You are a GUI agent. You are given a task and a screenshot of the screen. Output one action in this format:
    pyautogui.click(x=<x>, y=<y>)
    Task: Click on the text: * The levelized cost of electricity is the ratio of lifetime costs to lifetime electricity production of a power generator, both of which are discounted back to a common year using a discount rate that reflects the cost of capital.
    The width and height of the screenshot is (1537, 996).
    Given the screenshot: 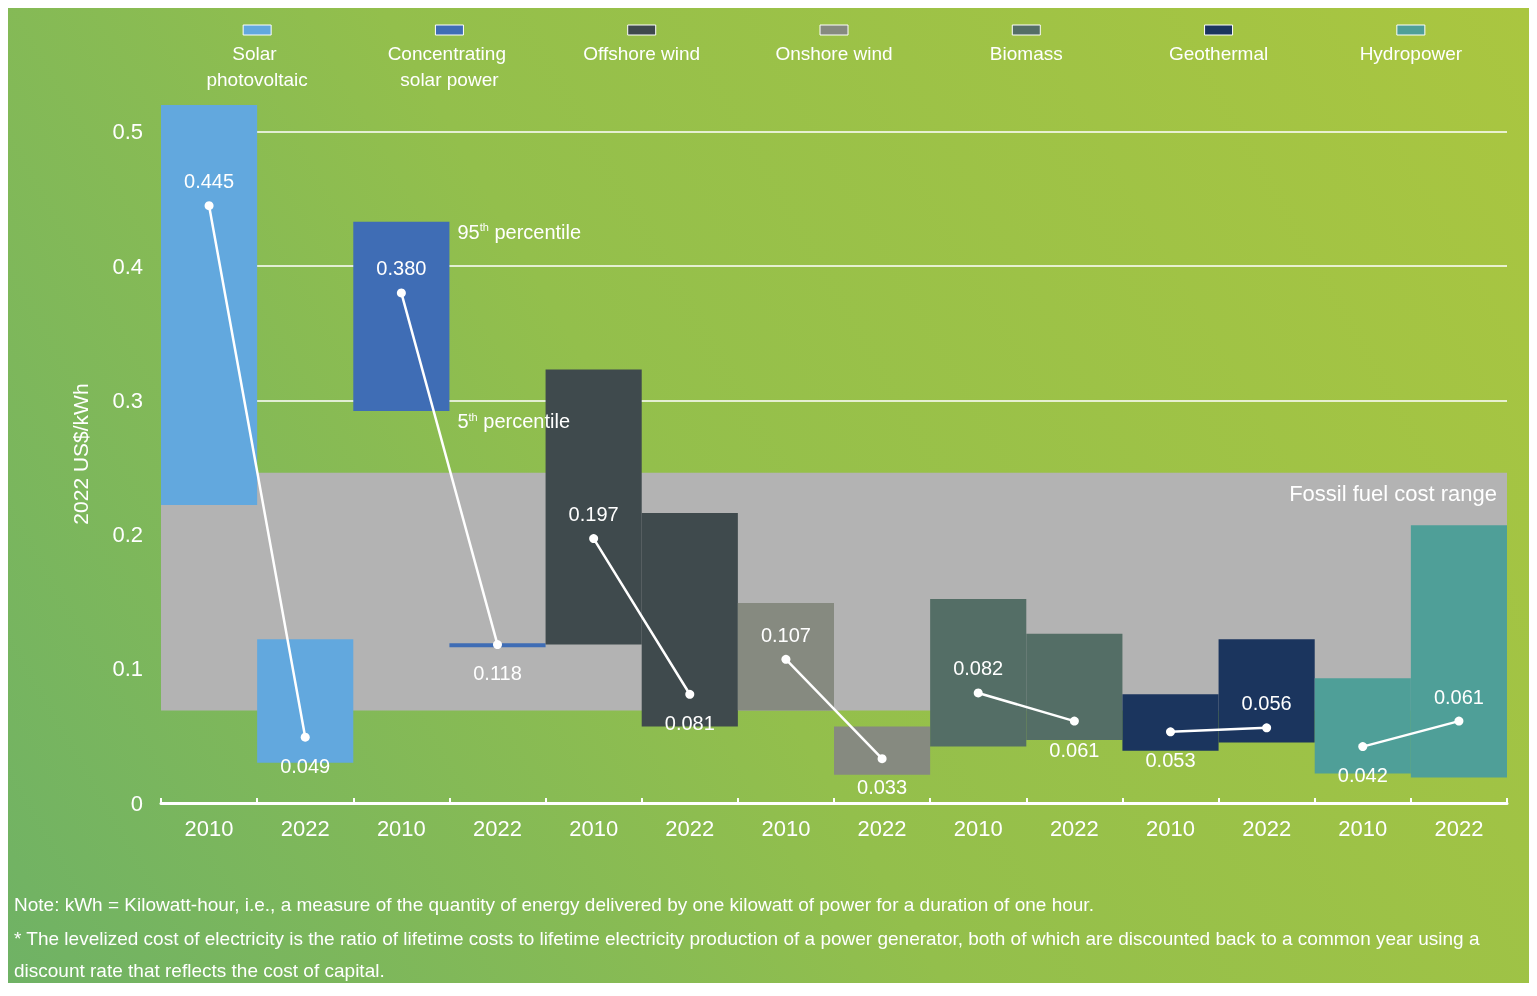 What is the action you would take?
    pyautogui.click(x=749, y=954)
    